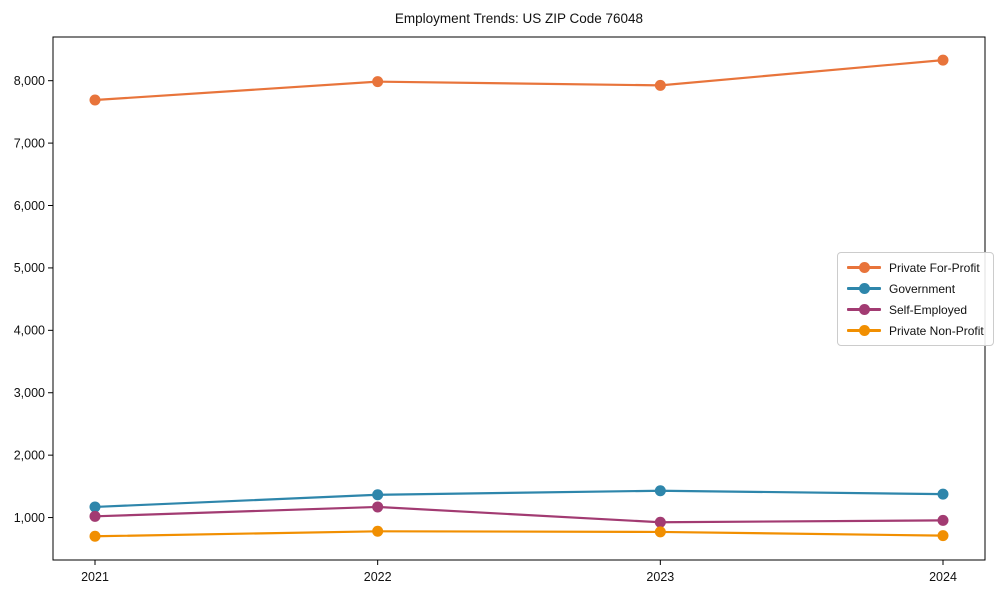 This screenshot has height=600, width=1000. Describe the element at coordinates (29, 143) in the screenshot. I see `y-axis-tick-label: 7,000` at that location.